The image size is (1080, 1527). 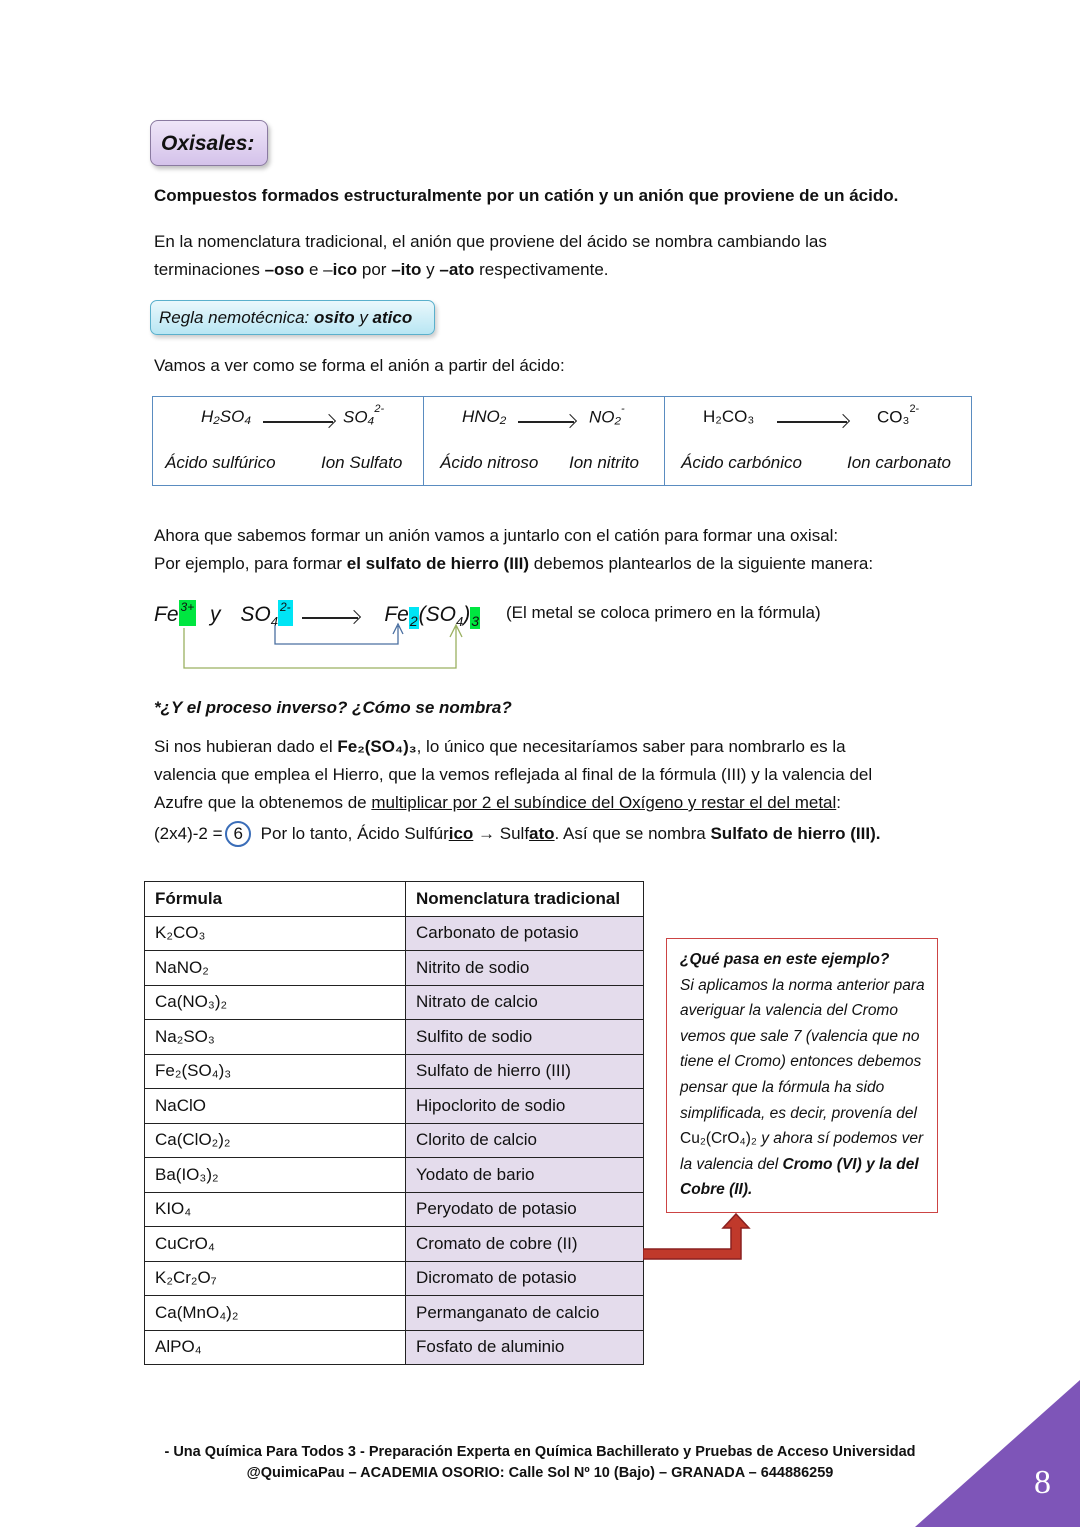 What do you see at coordinates (795, 833) in the screenshot?
I see `text: Sulfato de hierro (III).` at bounding box center [795, 833].